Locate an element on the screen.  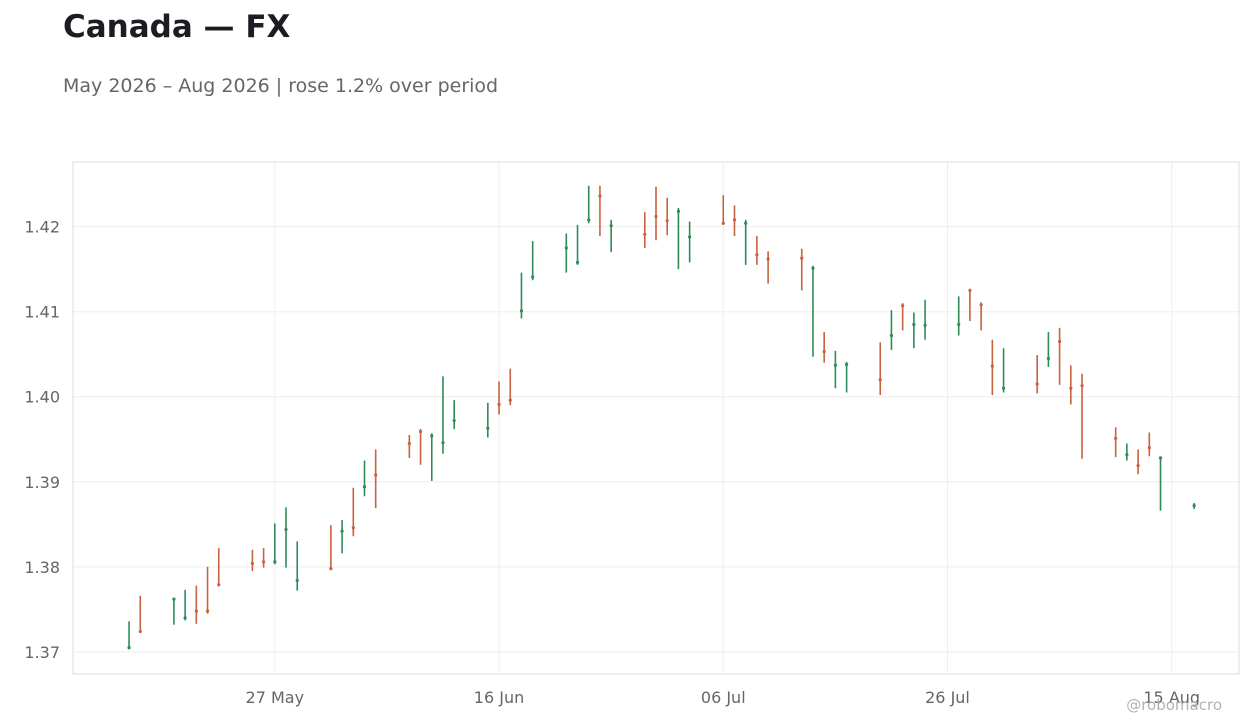
y-tick-label: 1.38 is located at coordinates (42, 567).